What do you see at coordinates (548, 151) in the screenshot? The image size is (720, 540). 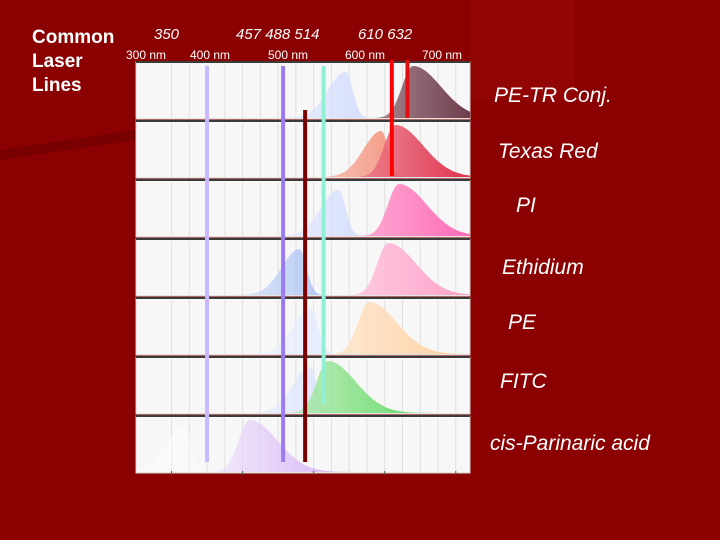 I see `dye-label-texas-red: Texas Red` at bounding box center [548, 151].